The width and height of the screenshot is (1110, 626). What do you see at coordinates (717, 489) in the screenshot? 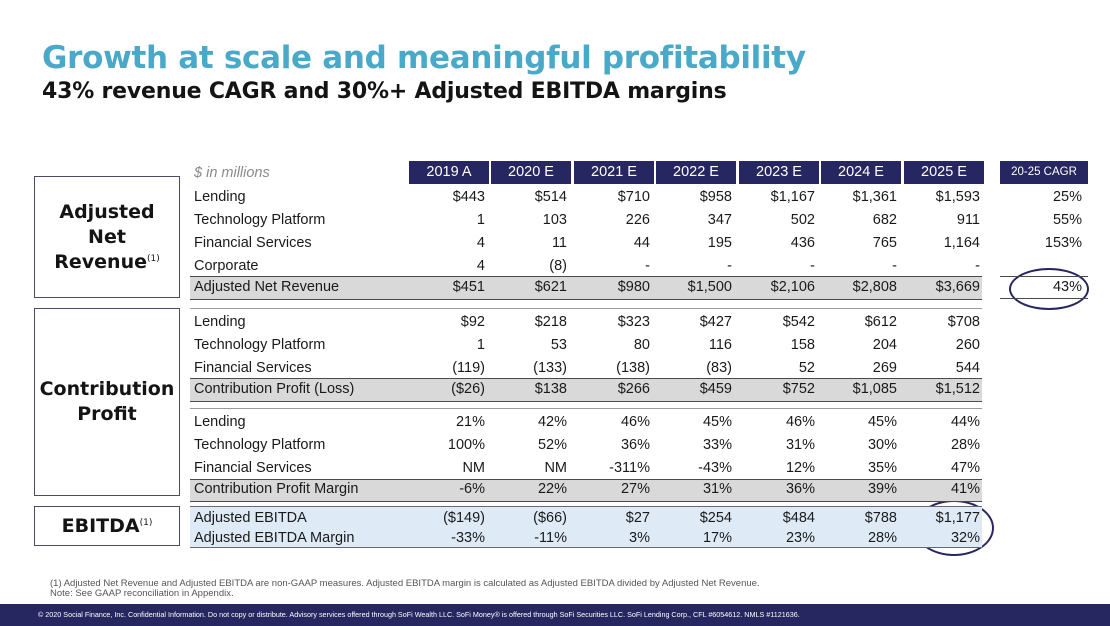
I see `table-cell: 31%` at bounding box center [717, 489].